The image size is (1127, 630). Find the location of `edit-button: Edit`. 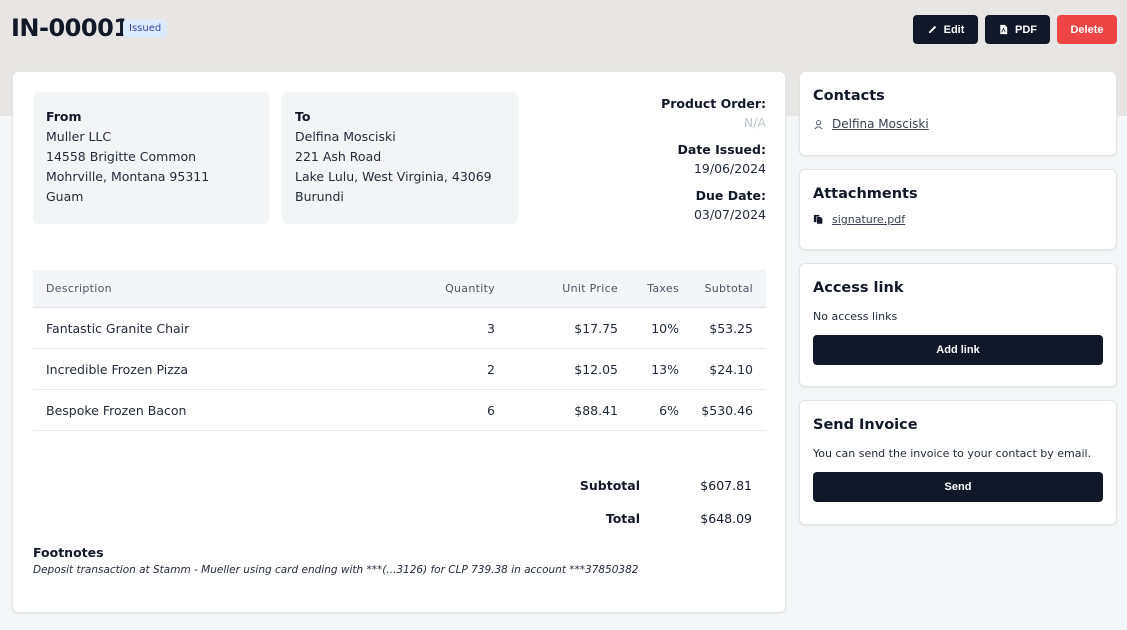

edit-button: Edit is located at coordinates (945, 29).